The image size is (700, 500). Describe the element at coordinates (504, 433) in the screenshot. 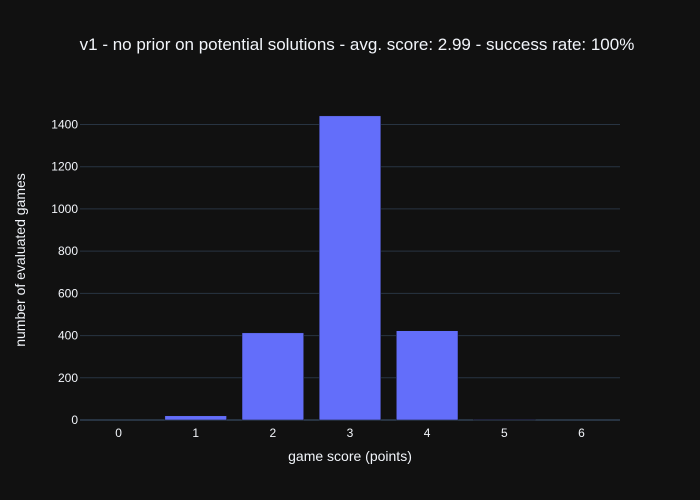

I see `x-tick-label: 5` at that location.